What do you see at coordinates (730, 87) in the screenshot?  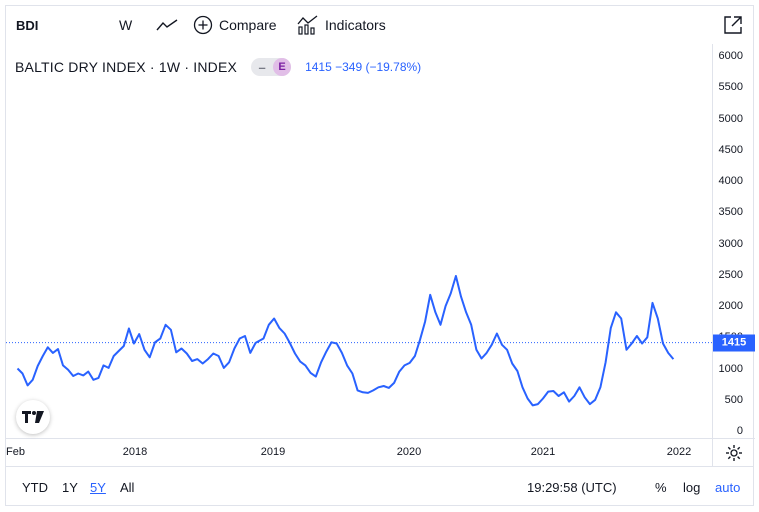 I see `y-tick-label: 5500` at bounding box center [730, 87].